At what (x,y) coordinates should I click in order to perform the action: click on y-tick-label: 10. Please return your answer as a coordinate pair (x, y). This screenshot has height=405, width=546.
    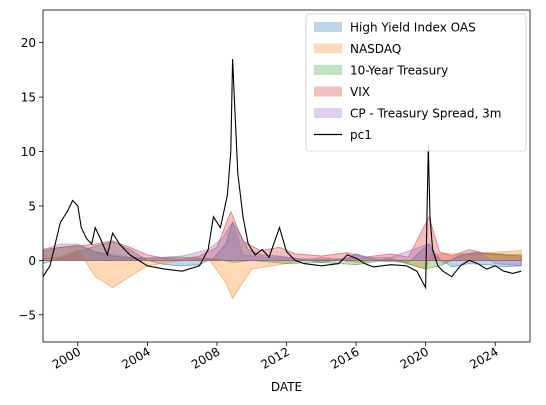
    Looking at the image, I should click on (28, 152).